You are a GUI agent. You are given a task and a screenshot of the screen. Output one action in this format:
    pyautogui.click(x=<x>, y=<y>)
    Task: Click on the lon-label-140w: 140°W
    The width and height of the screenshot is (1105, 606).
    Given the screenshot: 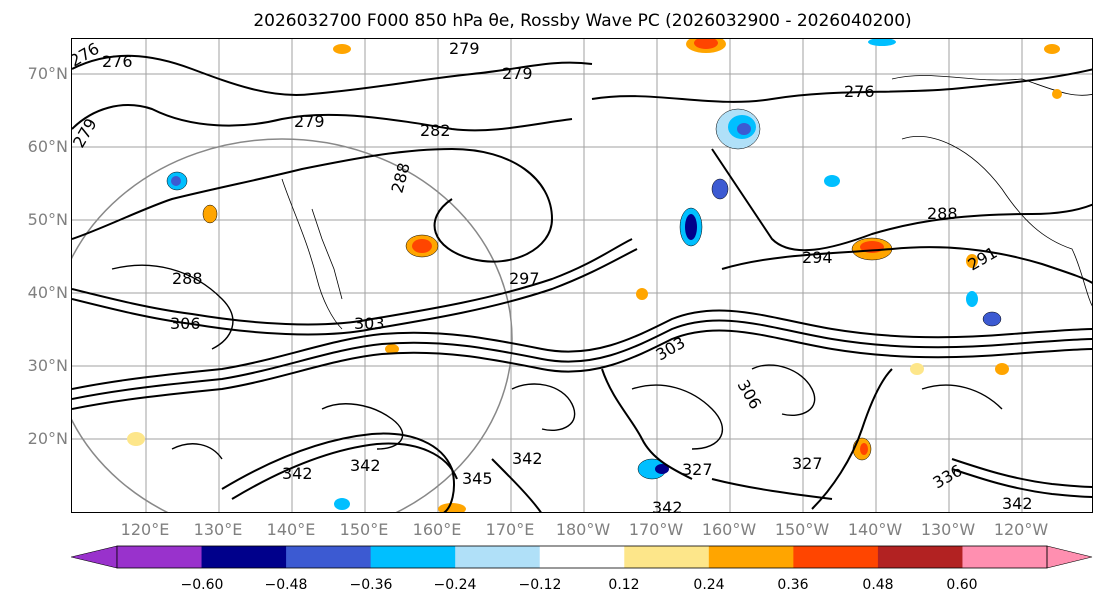 What is the action you would take?
    pyautogui.click(x=875, y=529)
    